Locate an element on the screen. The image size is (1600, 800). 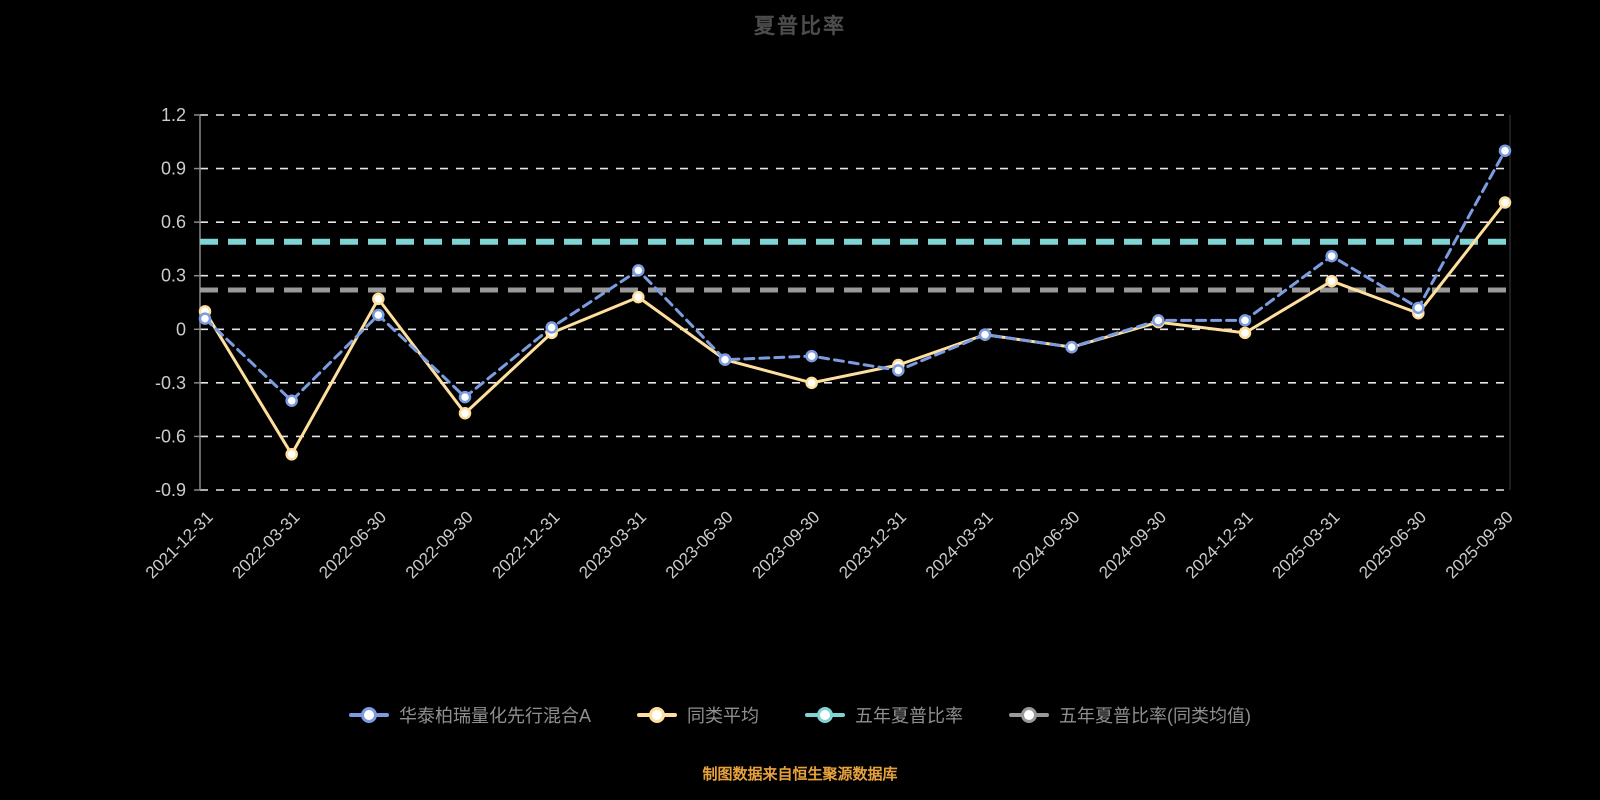
legend-label: 五年夏普比率(同类均值) is located at coordinates (1155, 716).